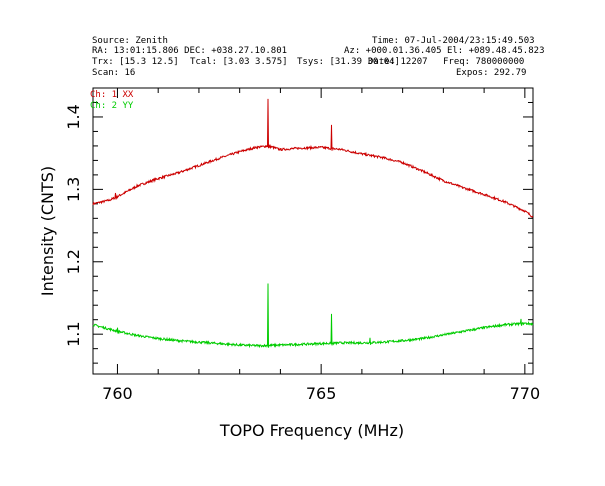  Describe the element at coordinates (73, 261) in the screenshot. I see `y-tick-label: 1.2` at that location.